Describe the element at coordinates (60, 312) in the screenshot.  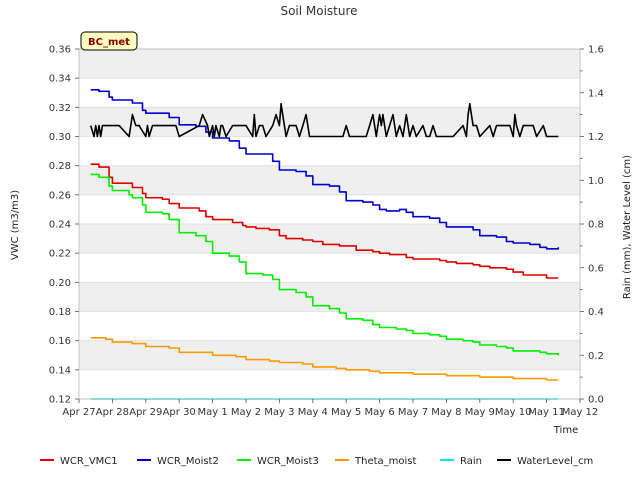
I see `left-tick-label: 0.18` at that location.